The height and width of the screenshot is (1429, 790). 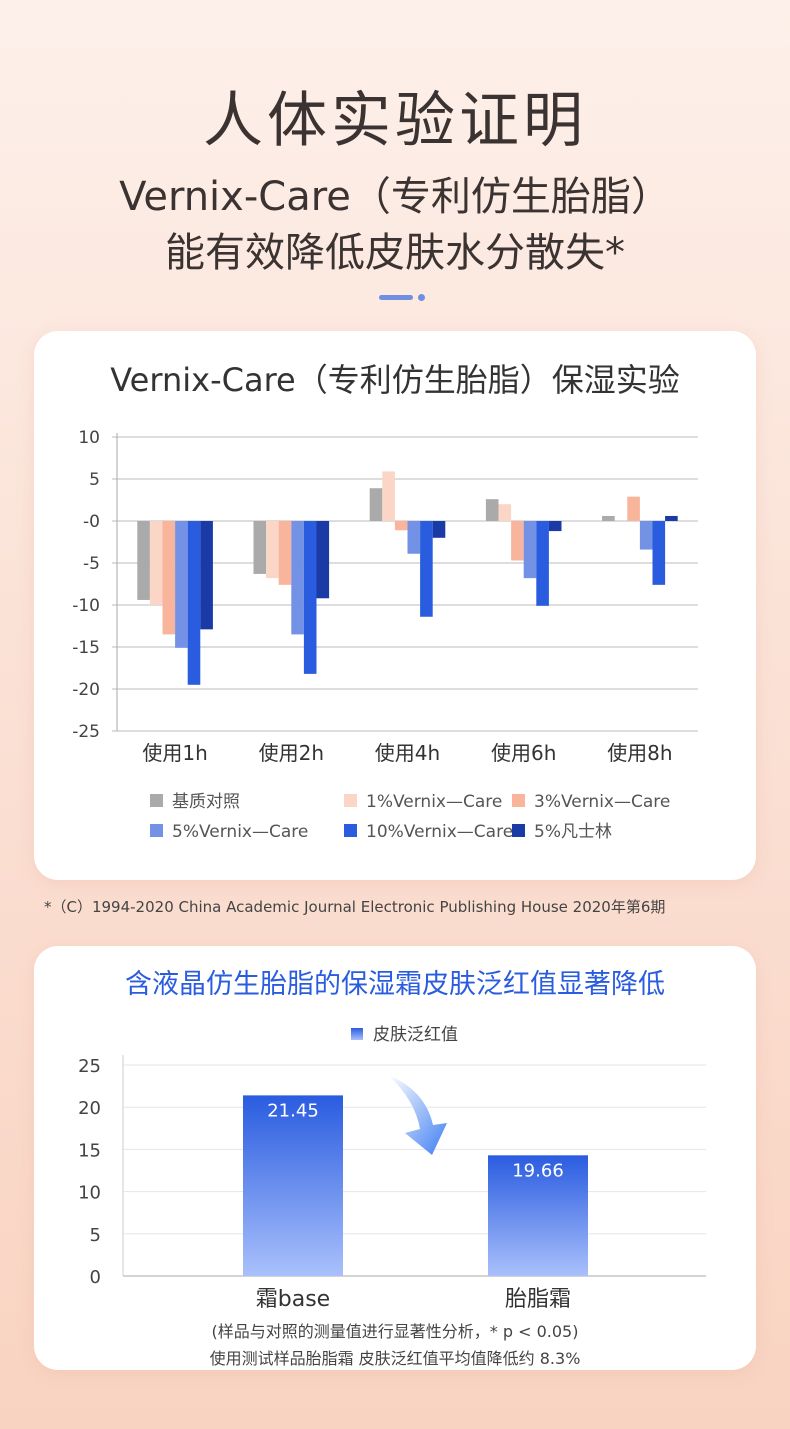 I want to click on bar-value-label: 19.66, so click(x=538, y=1170).